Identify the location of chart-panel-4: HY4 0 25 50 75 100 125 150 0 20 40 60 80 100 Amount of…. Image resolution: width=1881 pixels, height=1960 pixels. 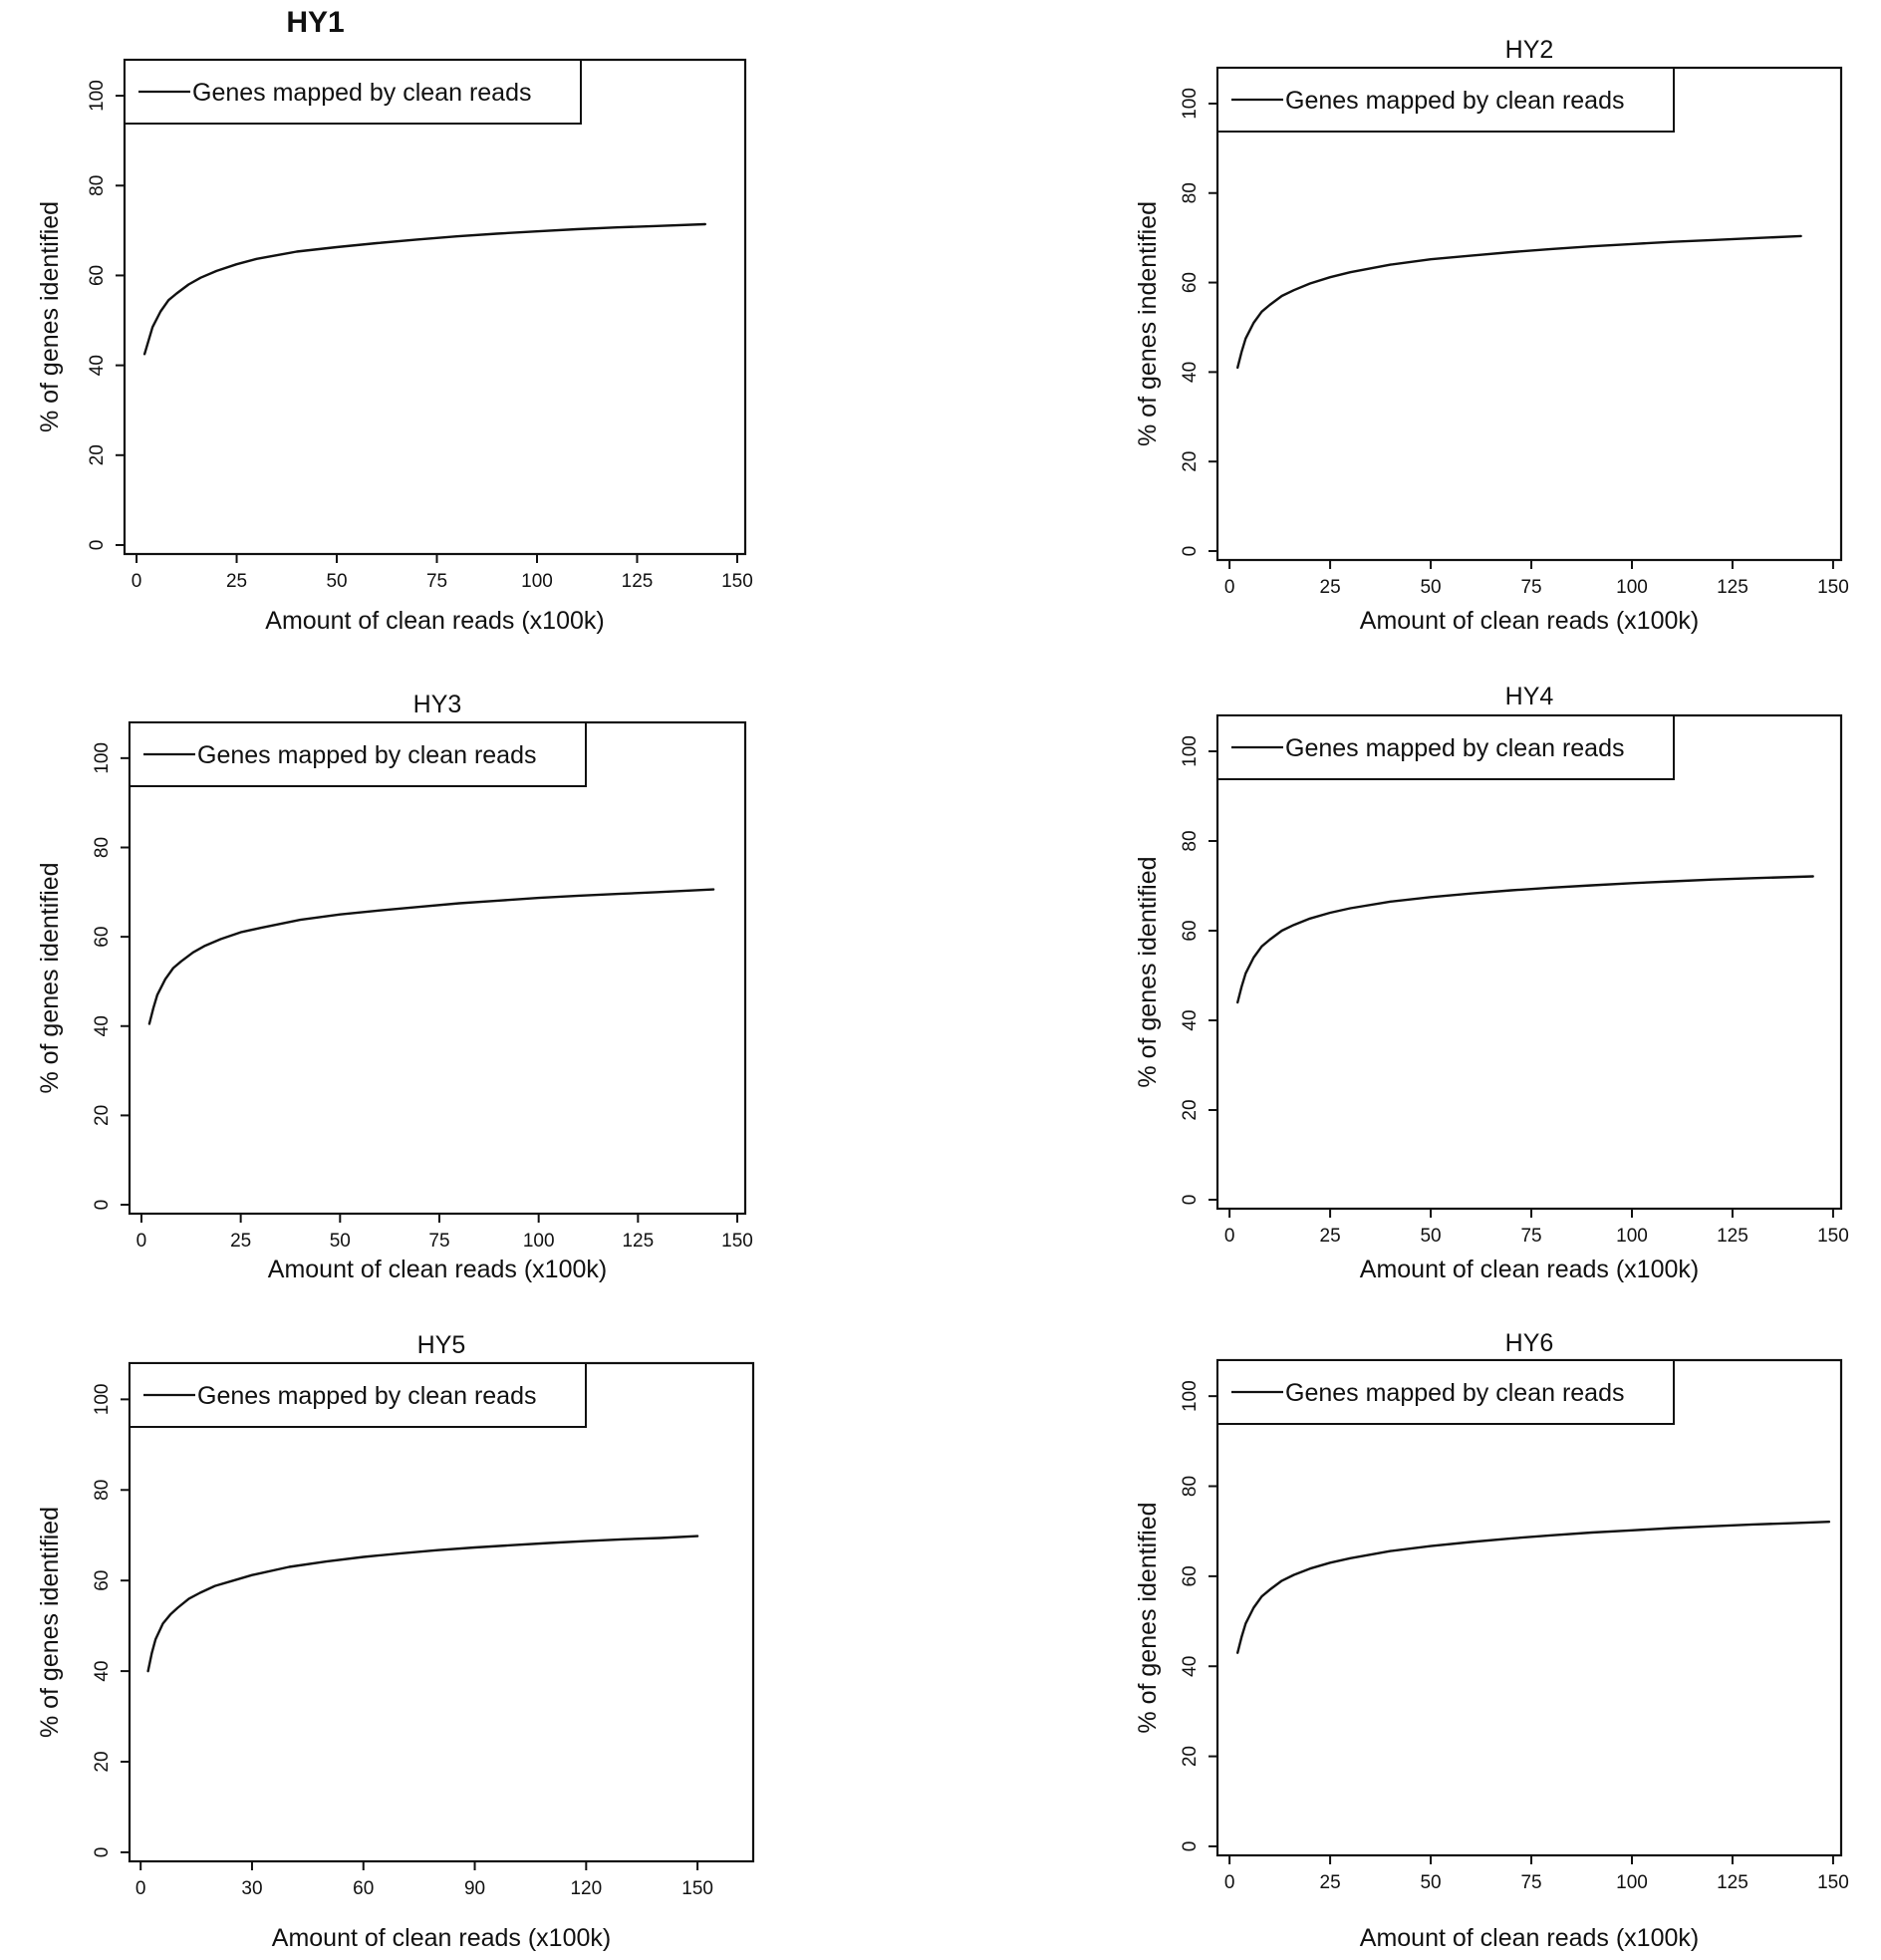
(1492, 983).